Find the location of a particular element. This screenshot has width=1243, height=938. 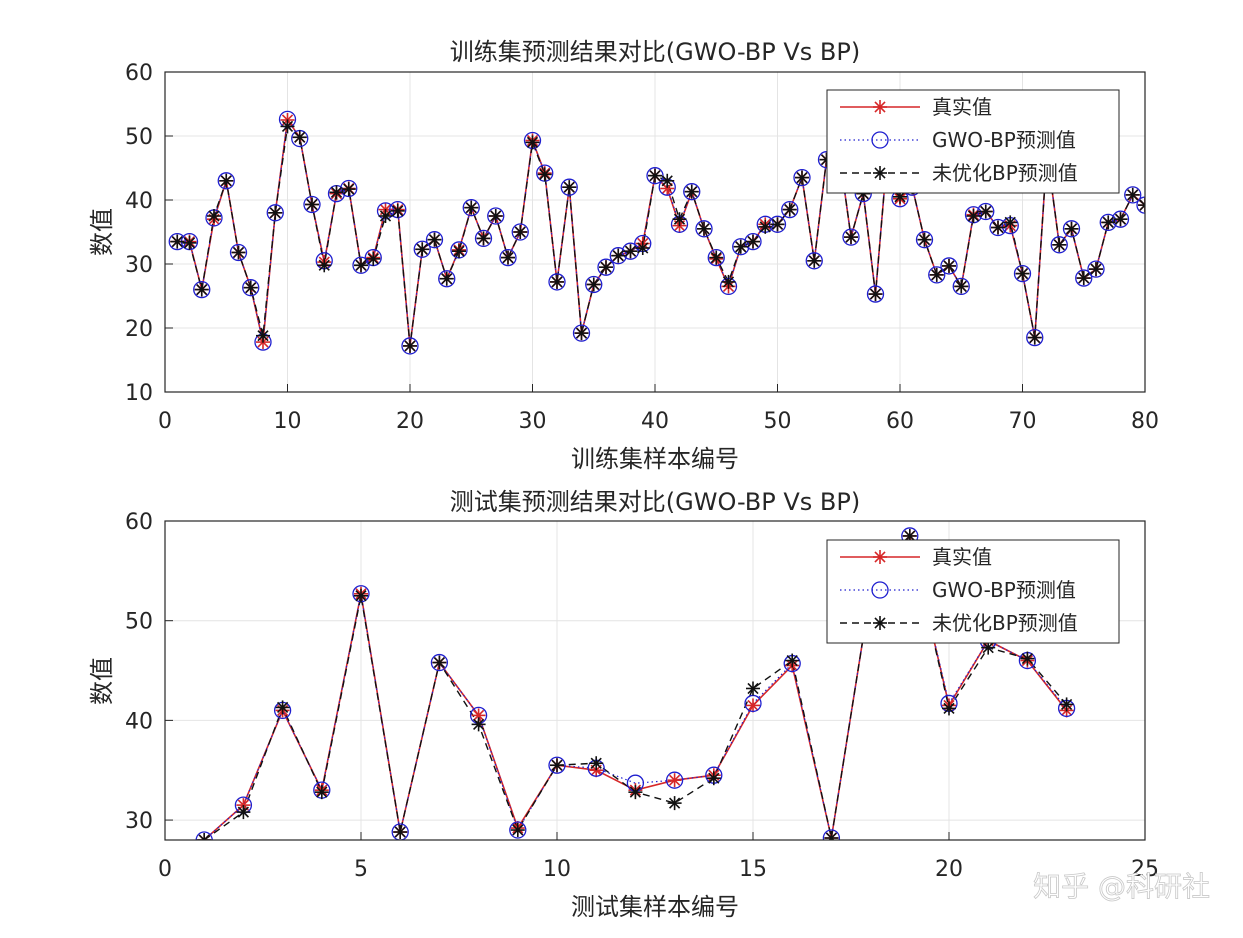

train-y-tick-label: 40 is located at coordinates (139, 201).